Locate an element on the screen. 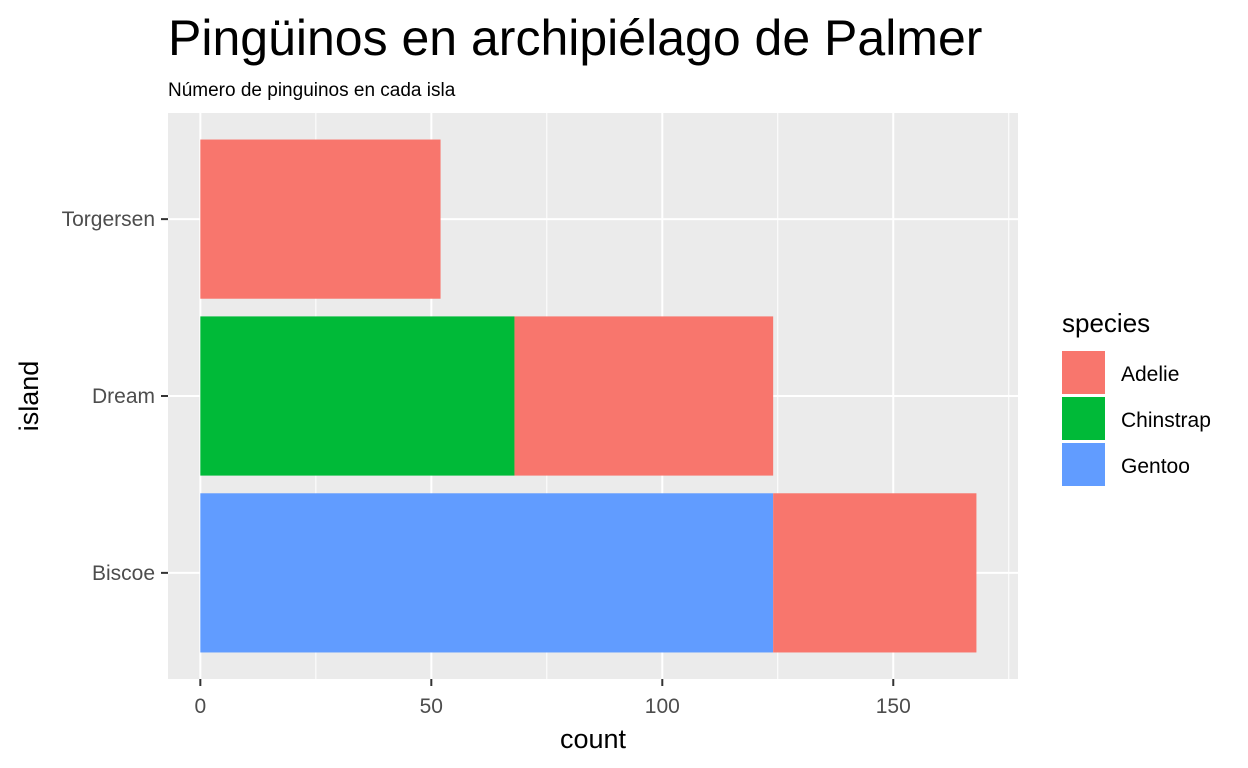 This screenshot has height=768, width=1248. bar-biscoe-adelie is located at coordinates (875, 573).